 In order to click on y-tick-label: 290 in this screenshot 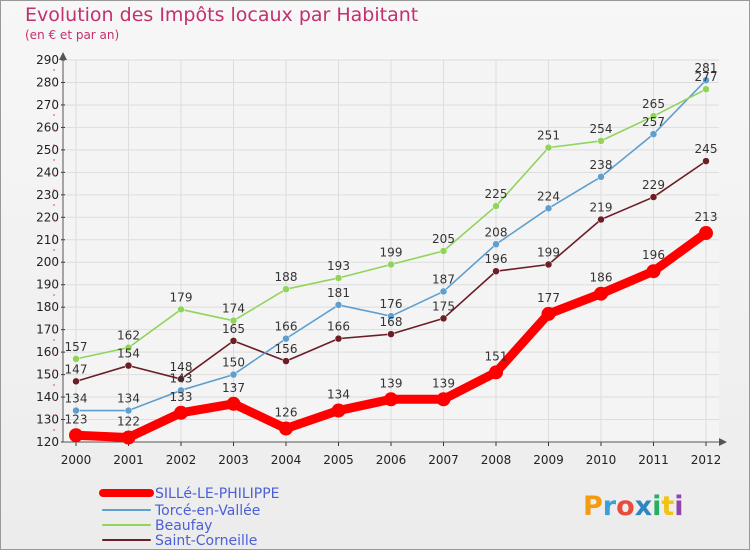, I will do `click(47, 60)`.